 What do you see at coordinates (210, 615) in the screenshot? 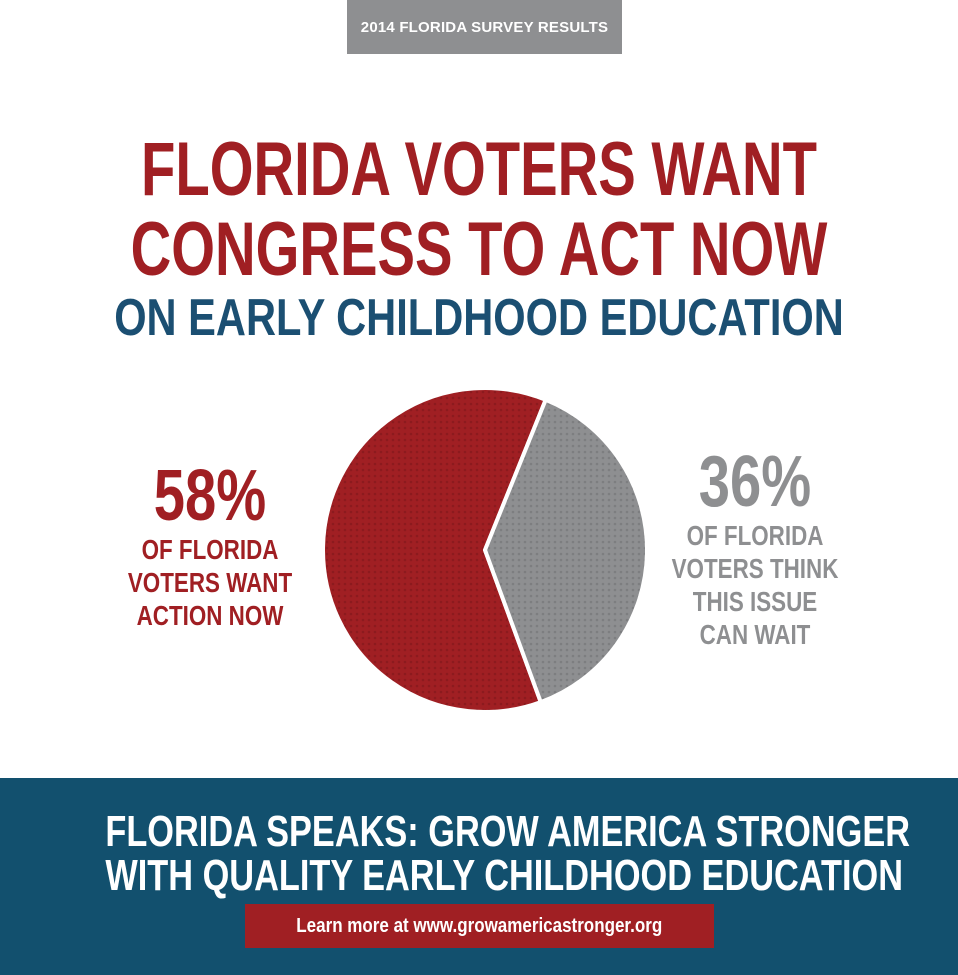
I see `stat-action-now-line-3: ACTION NOW` at bounding box center [210, 615].